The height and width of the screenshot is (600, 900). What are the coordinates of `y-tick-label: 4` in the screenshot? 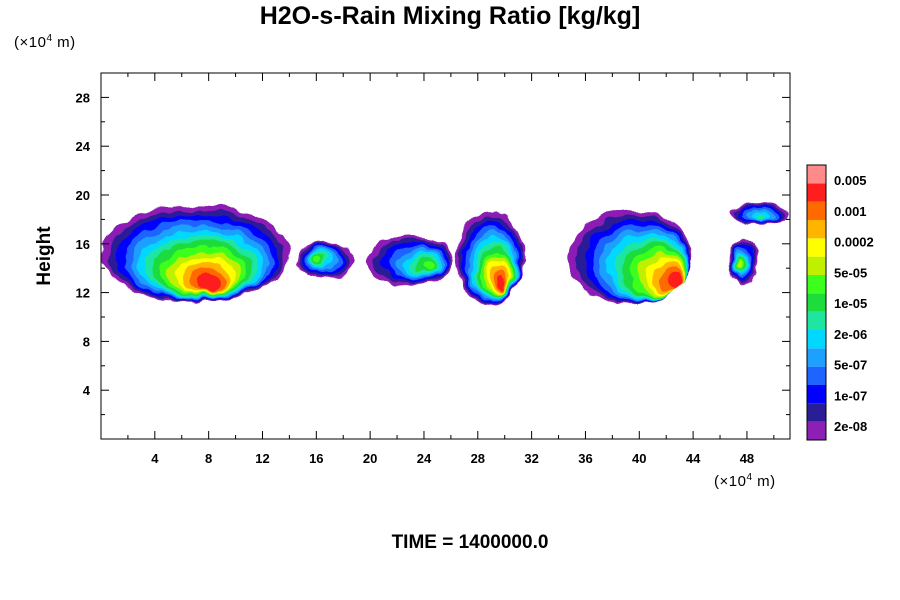 It's located at (87, 390).